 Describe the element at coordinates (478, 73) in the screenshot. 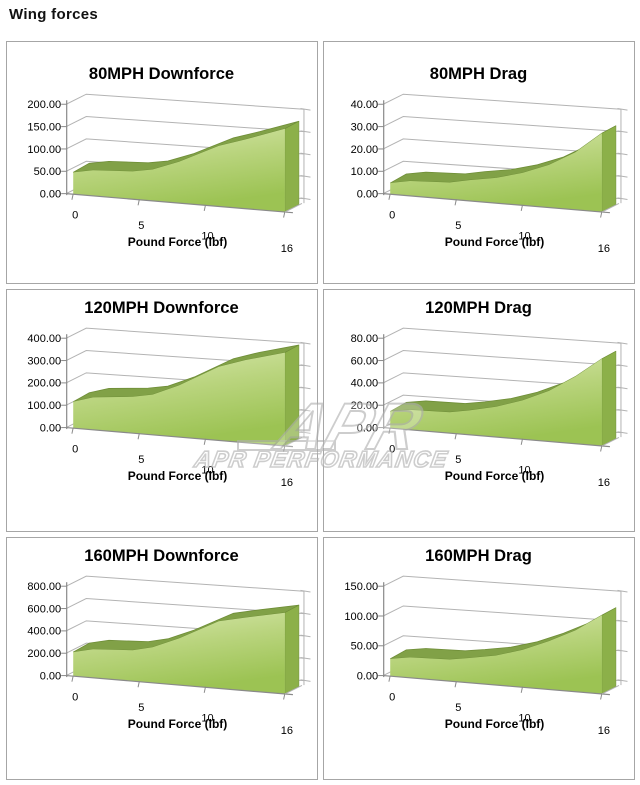

I see `chart-title: 80MPH Drag` at that location.